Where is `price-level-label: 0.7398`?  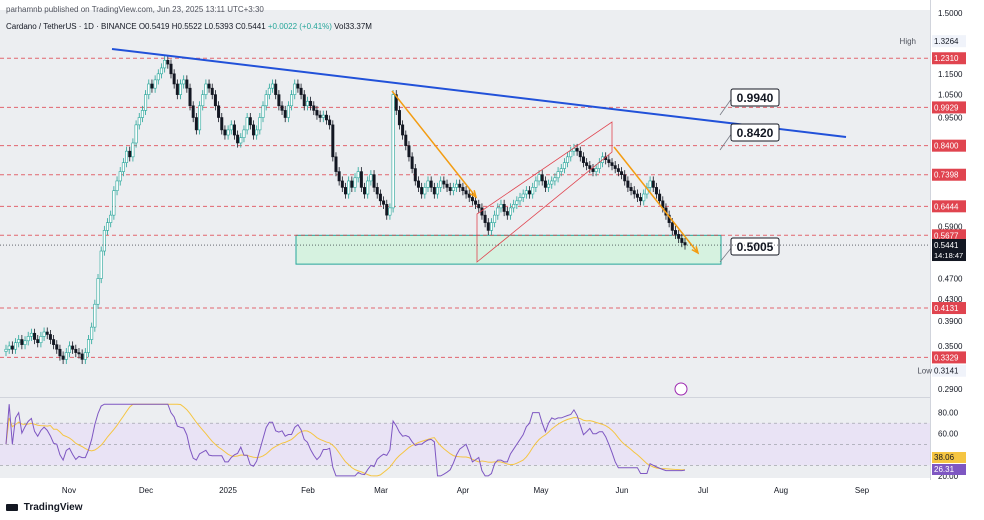
price-level-label: 0.7398 is located at coordinates (946, 175).